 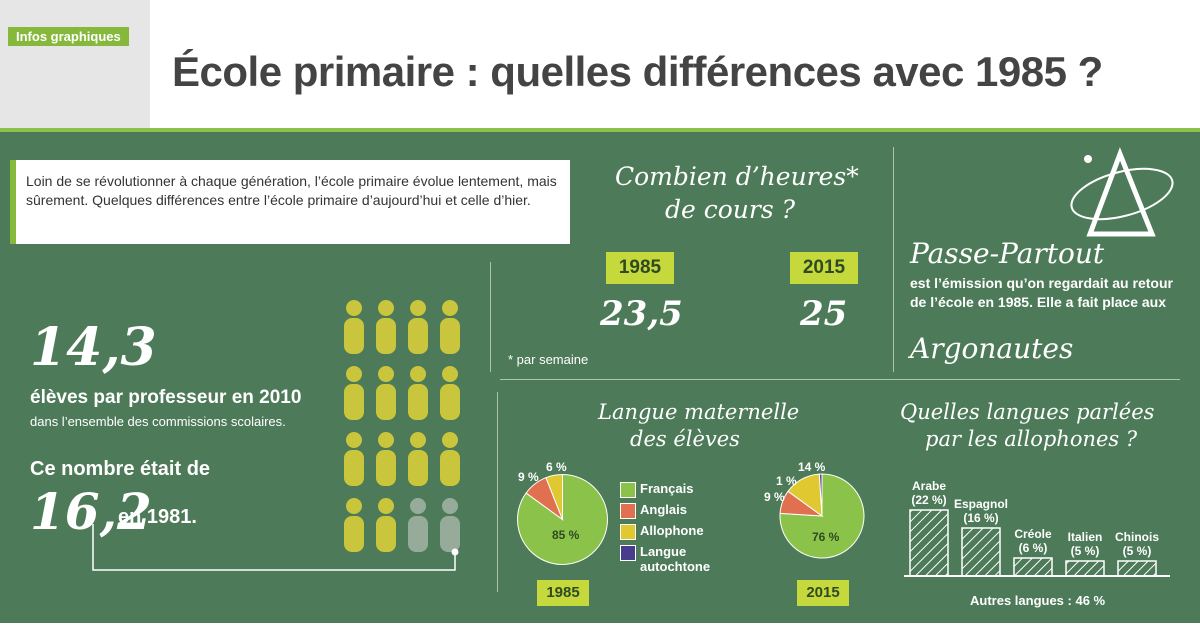 I want to click on tv-show-name: Passe-Partout, so click(x=1007, y=253).